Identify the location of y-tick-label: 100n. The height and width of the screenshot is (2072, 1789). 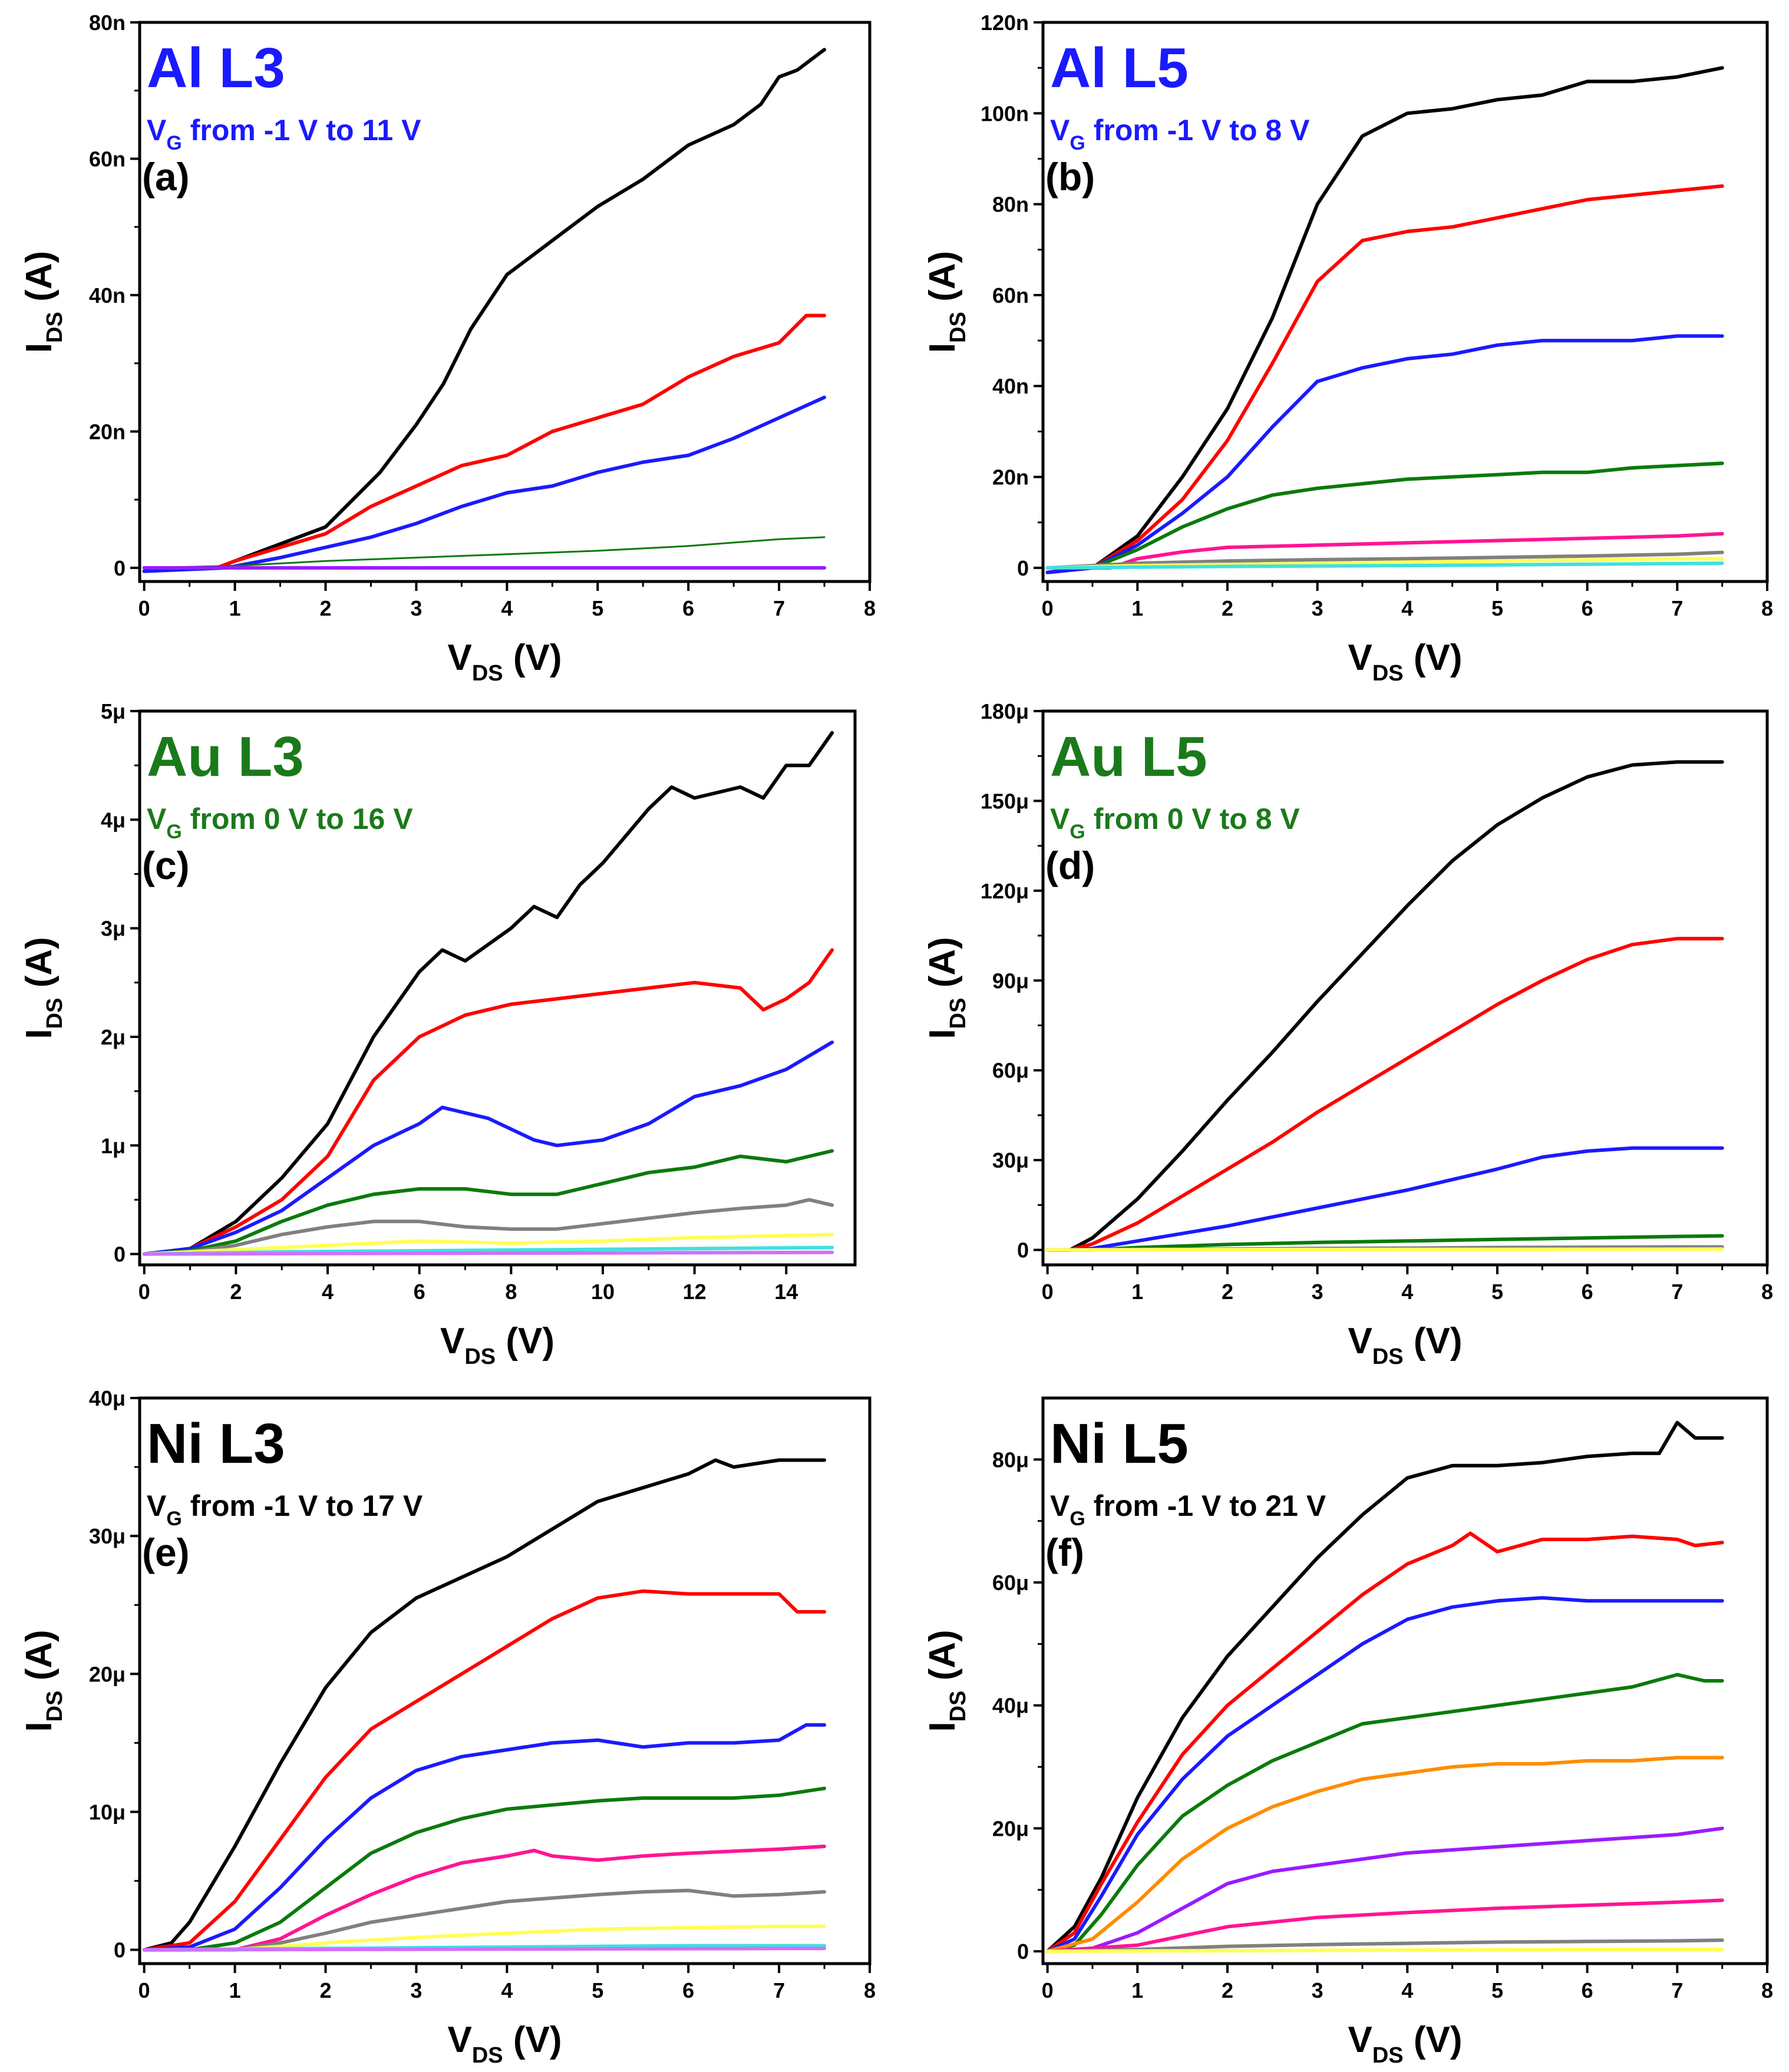
(1005, 113).